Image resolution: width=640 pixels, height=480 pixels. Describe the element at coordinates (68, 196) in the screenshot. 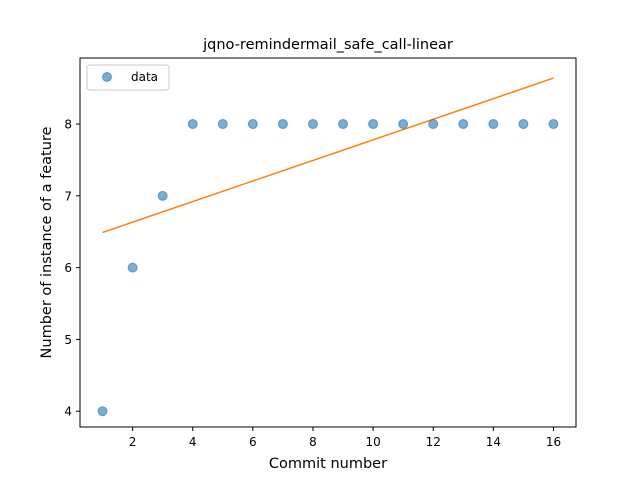

I see `y-tick-label: 7` at that location.